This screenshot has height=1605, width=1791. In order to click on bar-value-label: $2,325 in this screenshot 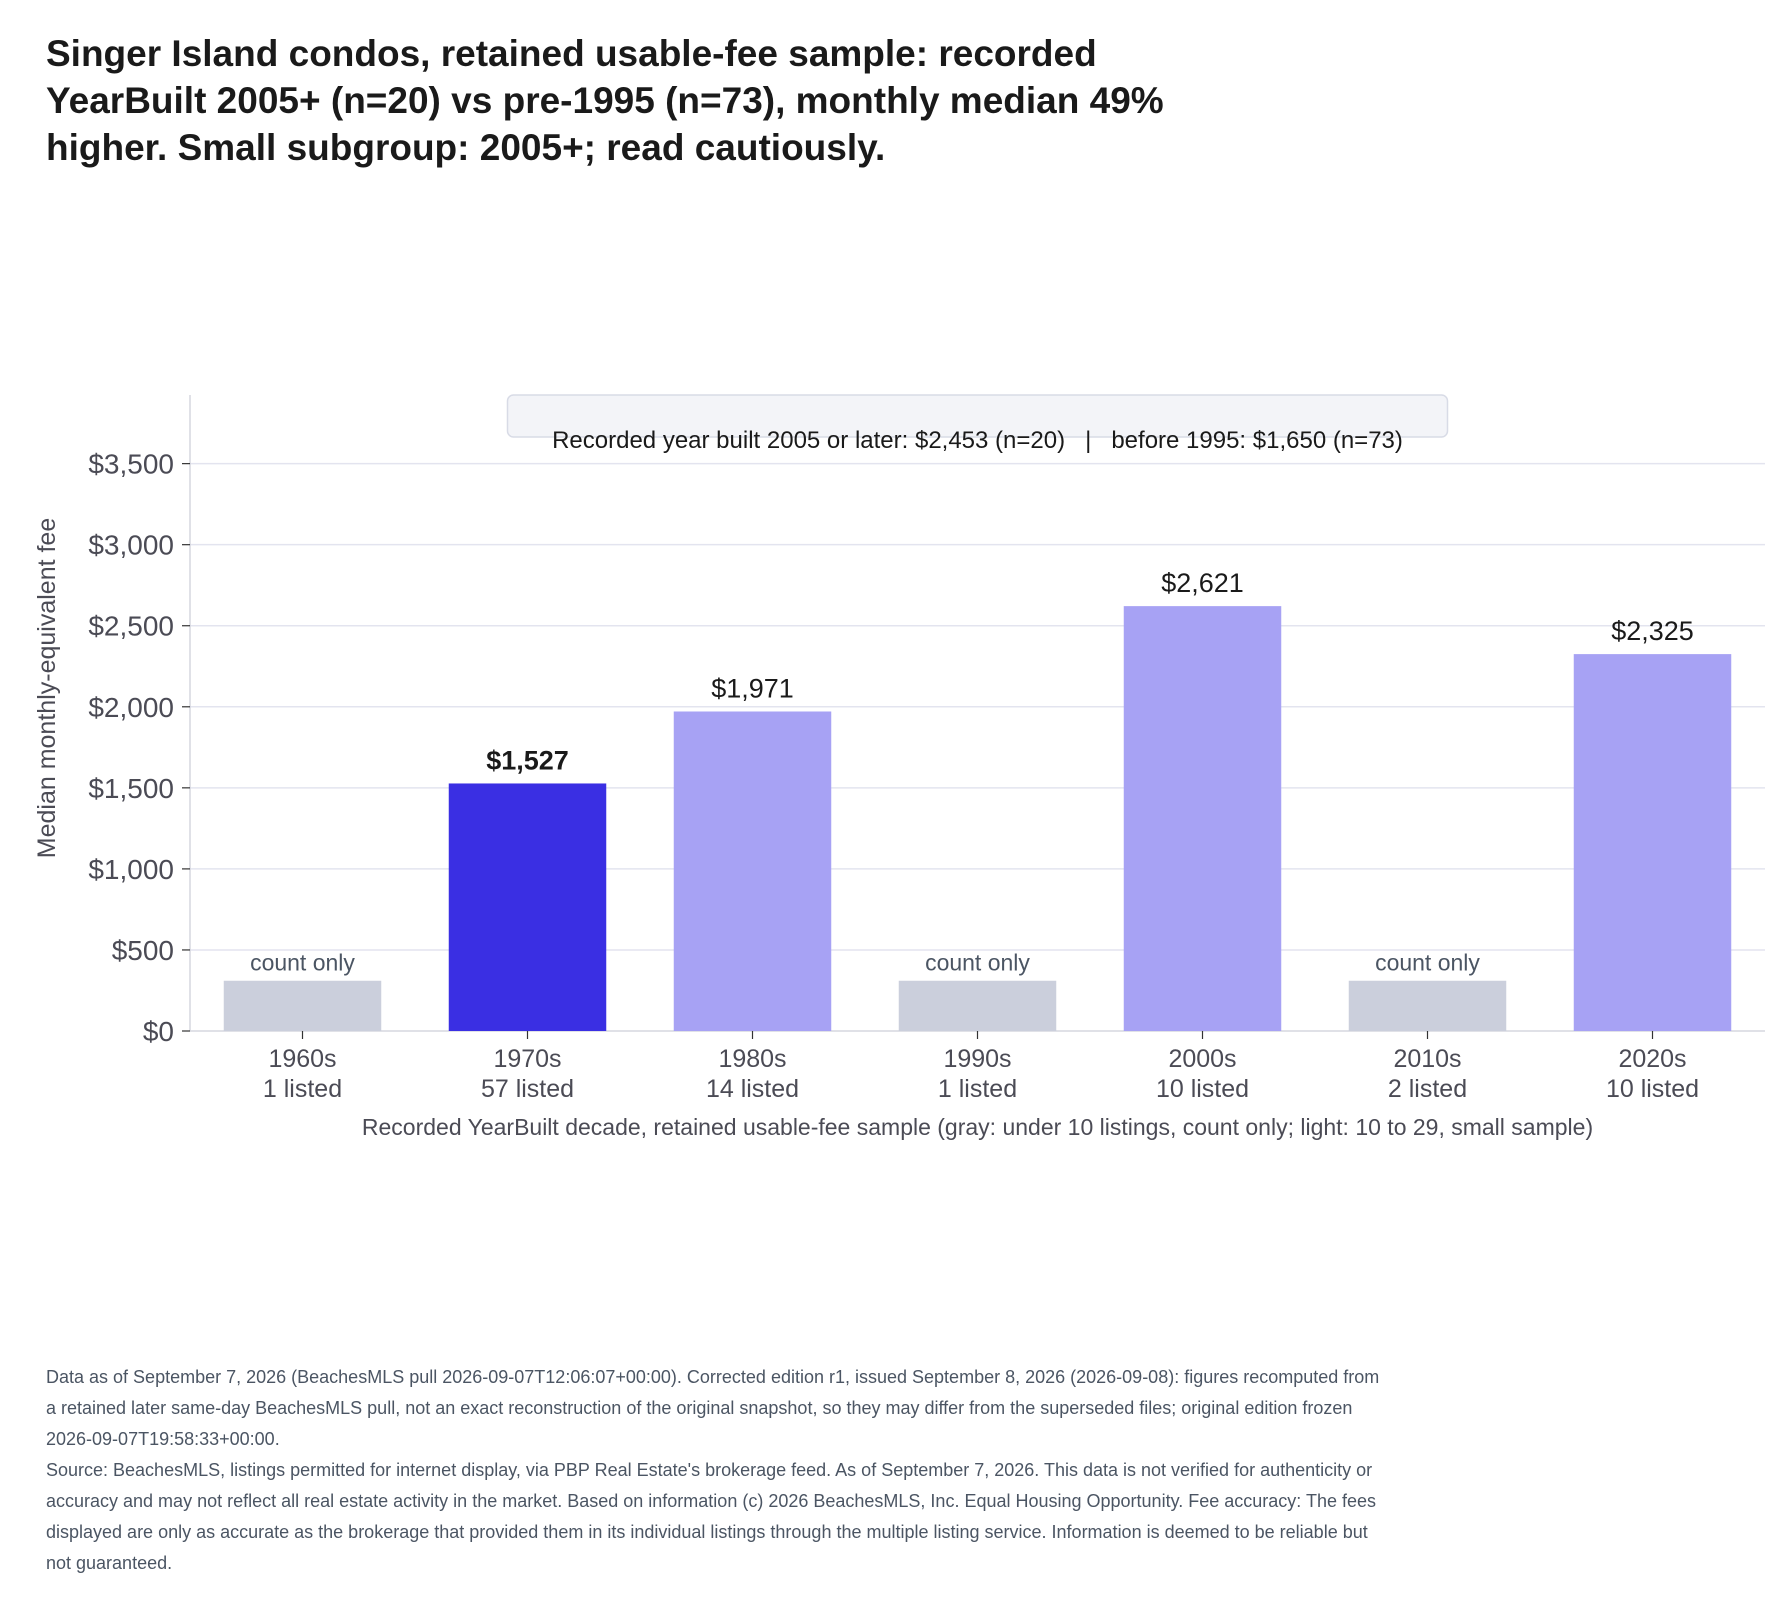, I will do `click(1652, 631)`.